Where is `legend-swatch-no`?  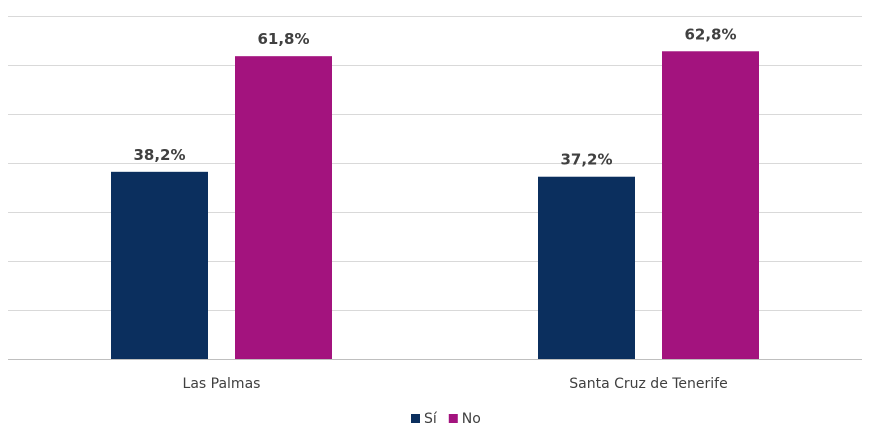
legend-swatch-no is located at coordinates (453, 418).